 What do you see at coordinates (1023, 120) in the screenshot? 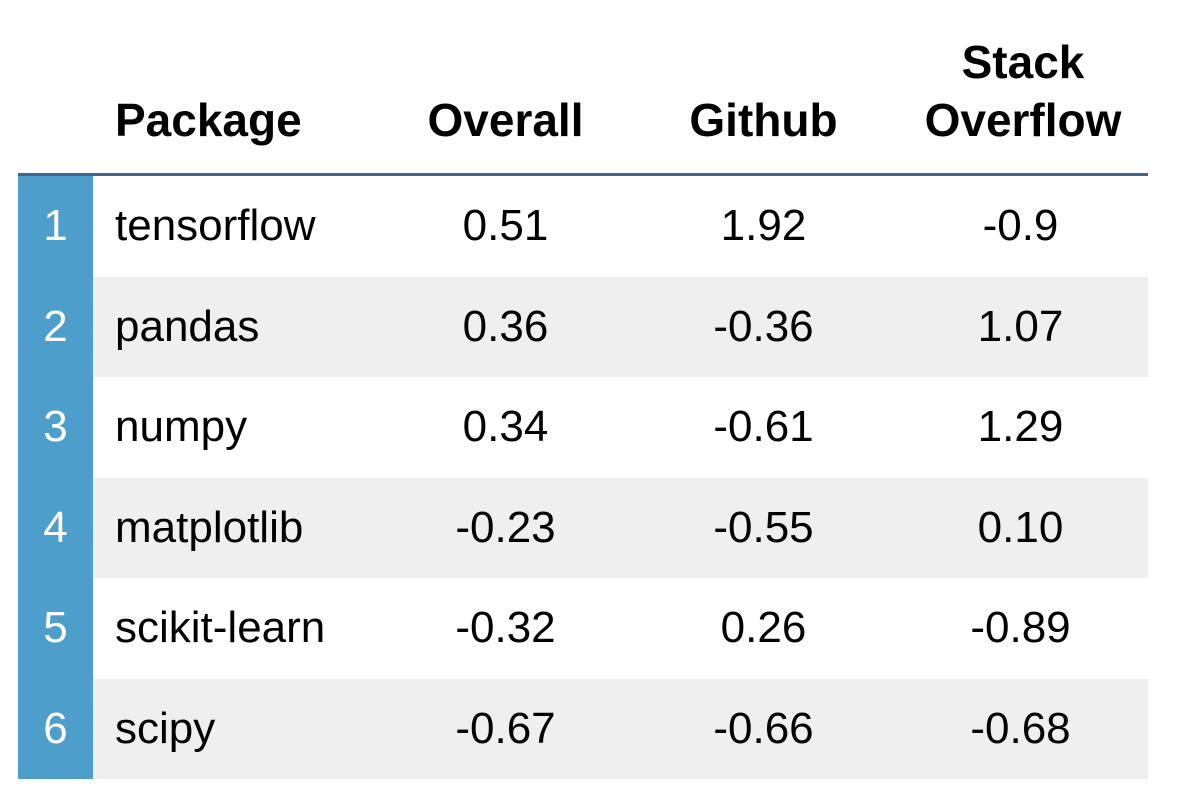
I see `header-stack-line-2: Overflow` at bounding box center [1023, 120].